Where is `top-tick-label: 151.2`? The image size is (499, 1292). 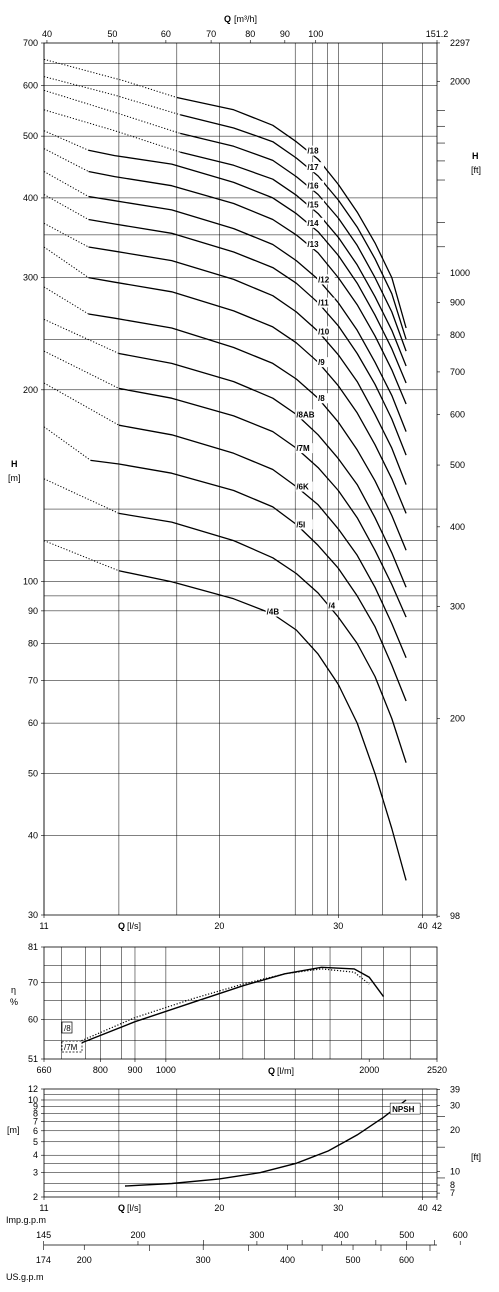 top-tick-label: 151.2 is located at coordinates (437, 34).